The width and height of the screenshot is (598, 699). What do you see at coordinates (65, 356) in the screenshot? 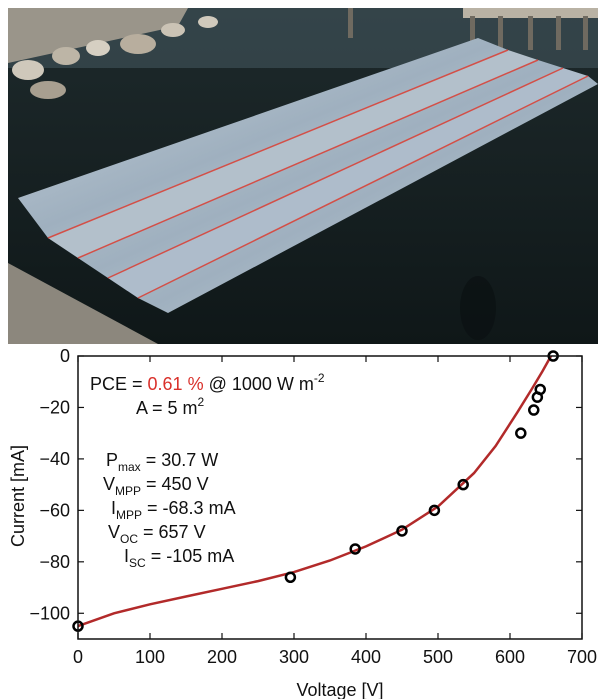
I see `y-tick-label: 0` at bounding box center [65, 356].